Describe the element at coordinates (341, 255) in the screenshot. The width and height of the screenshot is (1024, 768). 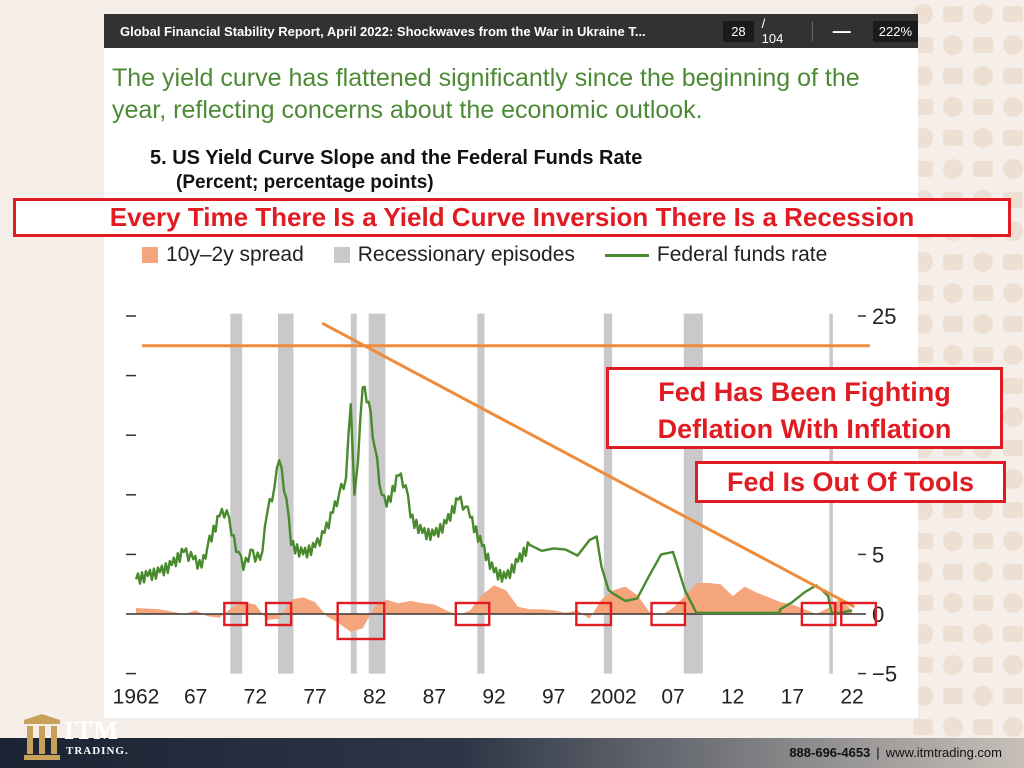
I see `legend-swatch-recession` at that location.